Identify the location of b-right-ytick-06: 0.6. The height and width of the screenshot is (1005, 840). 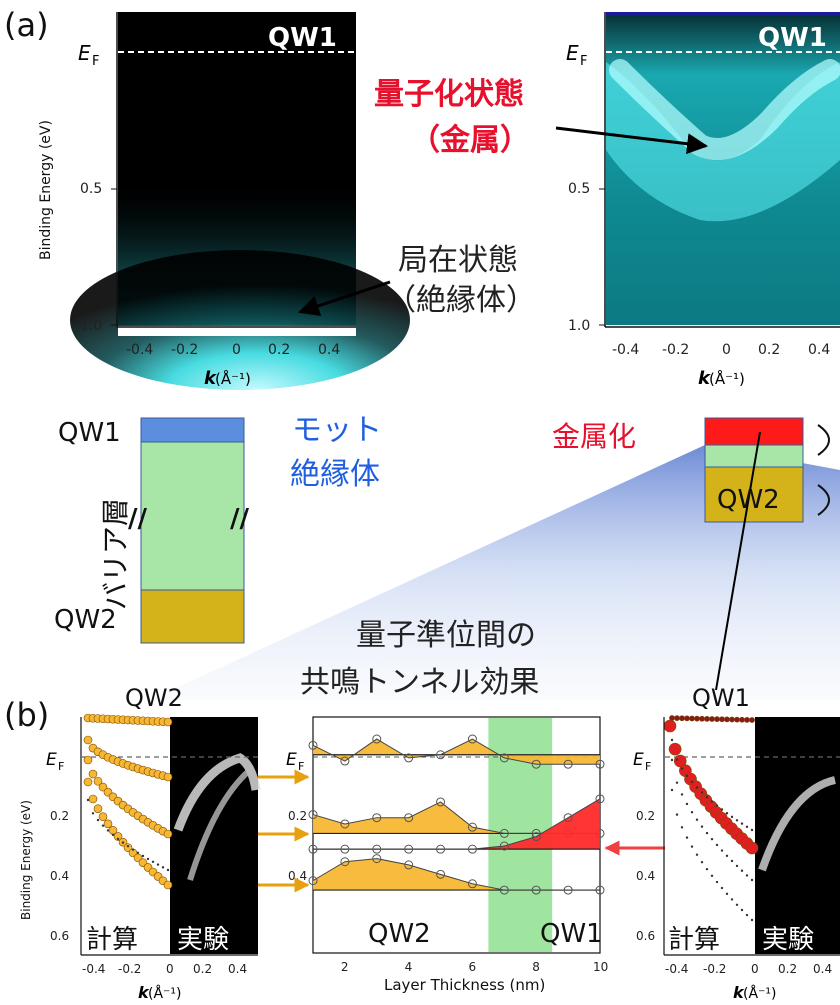
(645, 936).